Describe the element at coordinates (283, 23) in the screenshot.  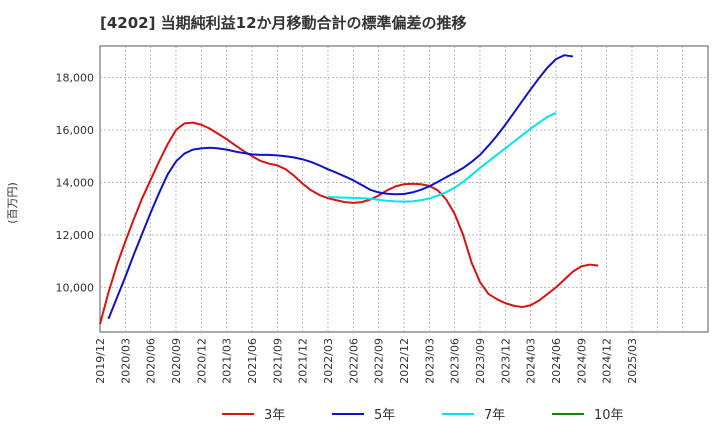
I see `chart-title: [4202] 当期純利益12か月移動合計の標準偏差の推移` at that location.